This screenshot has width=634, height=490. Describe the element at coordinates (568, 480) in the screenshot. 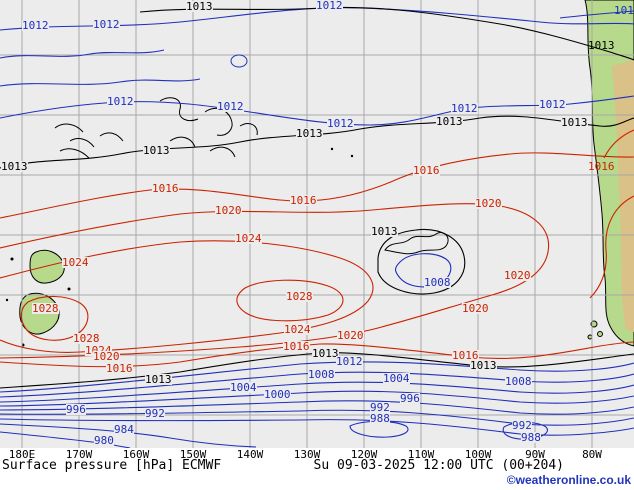

I see `copyright-text: ©weatheronline.co.uk` at that location.